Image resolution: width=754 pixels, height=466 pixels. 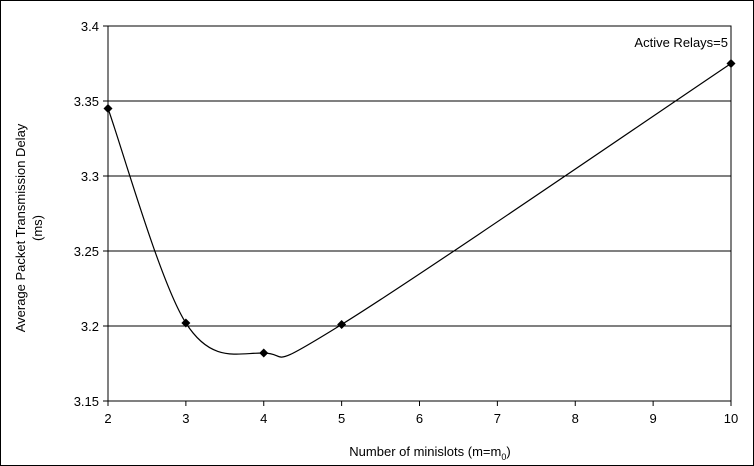 What do you see at coordinates (681, 42) in the screenshot?
I see `annotation-active-relays: Active Relays=5` at bounding box center [681, 42].